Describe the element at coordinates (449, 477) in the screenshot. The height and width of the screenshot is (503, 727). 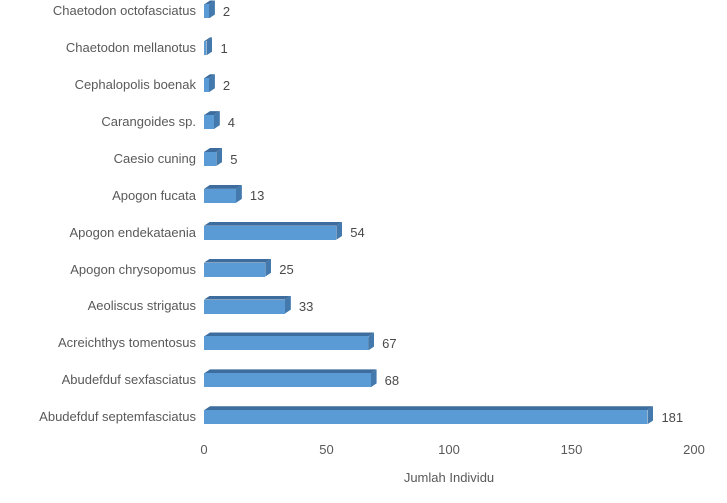
I see `x-axis-title: Jumlah Individu` at that location.